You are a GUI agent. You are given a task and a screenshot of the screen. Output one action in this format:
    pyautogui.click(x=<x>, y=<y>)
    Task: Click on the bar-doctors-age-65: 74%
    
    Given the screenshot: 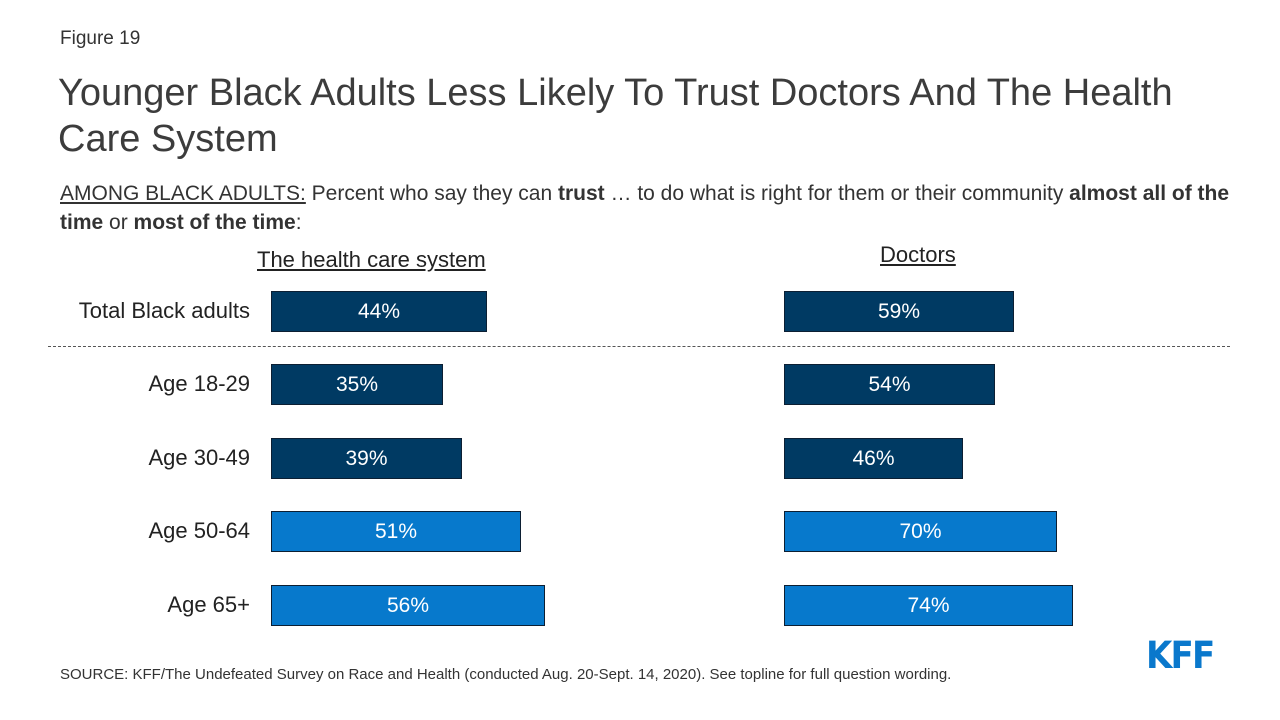 What is the action you would take?
    pyautogui.click(x=928, y=605)
    